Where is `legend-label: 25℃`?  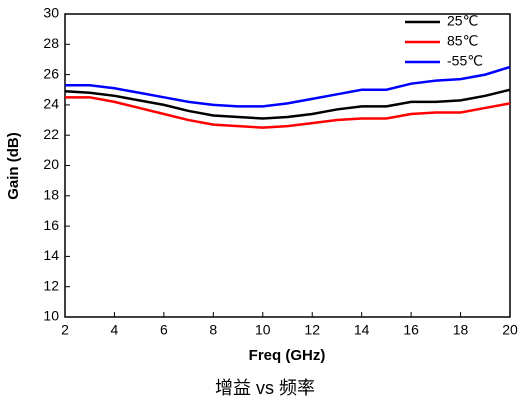 legend-label: 25℃ is located at coordinates (462, 21).